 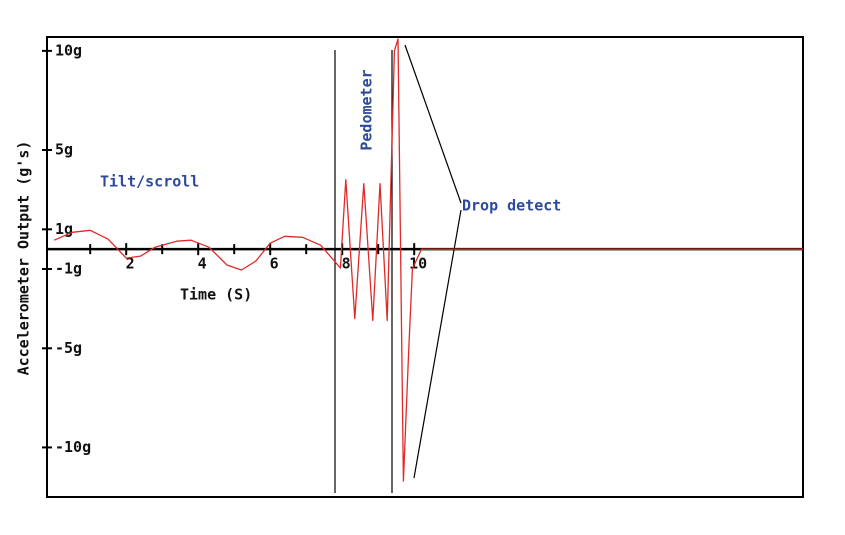 What do you see at coordinates (511, 206) in the screenshot?
I see `annotation: Drop detect` at bounding box center [511, 206].